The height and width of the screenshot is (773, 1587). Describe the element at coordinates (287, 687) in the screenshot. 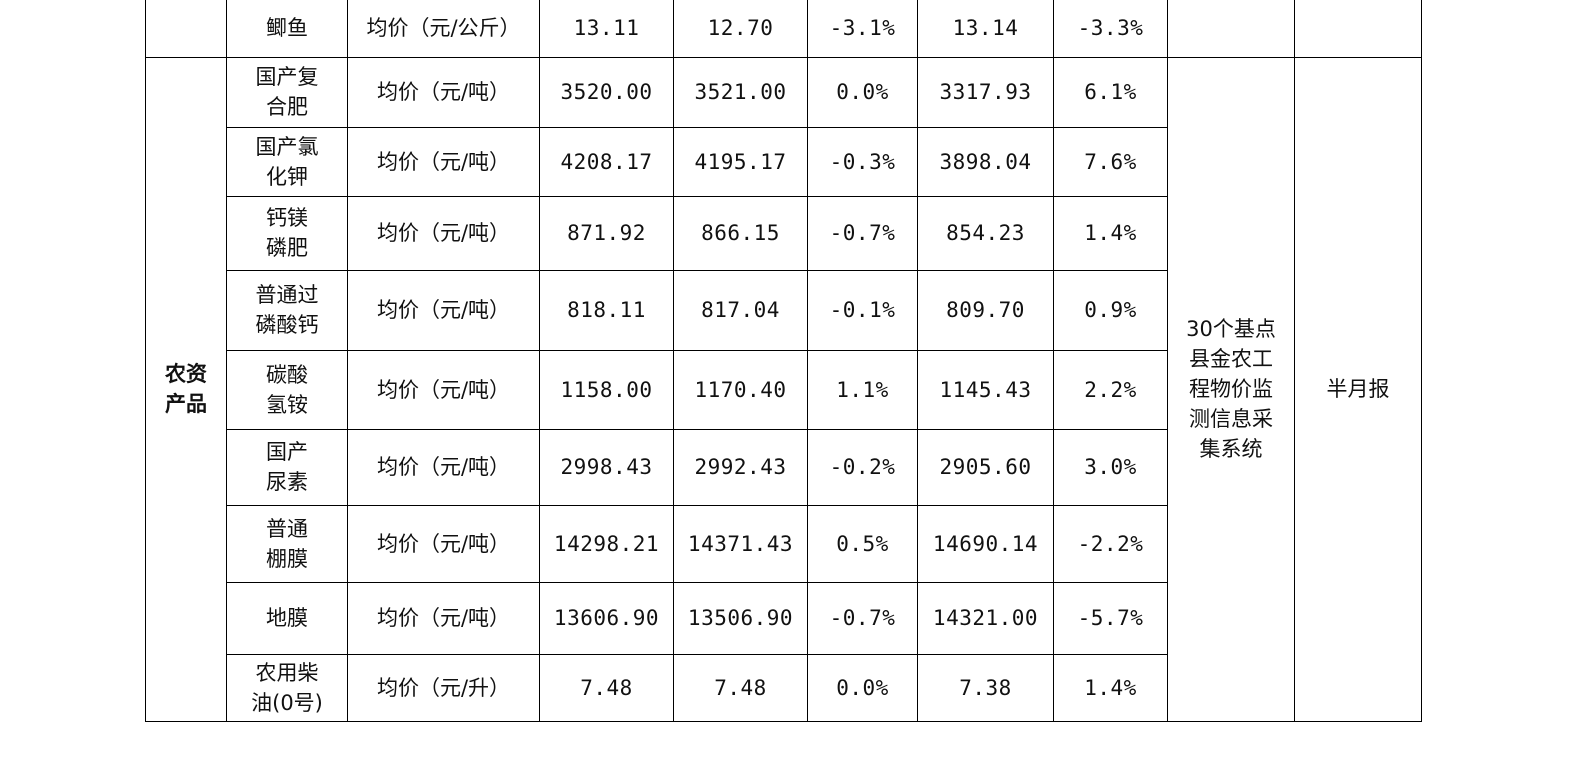

I see `product-name: 农用柴 油(0号)` at that location.